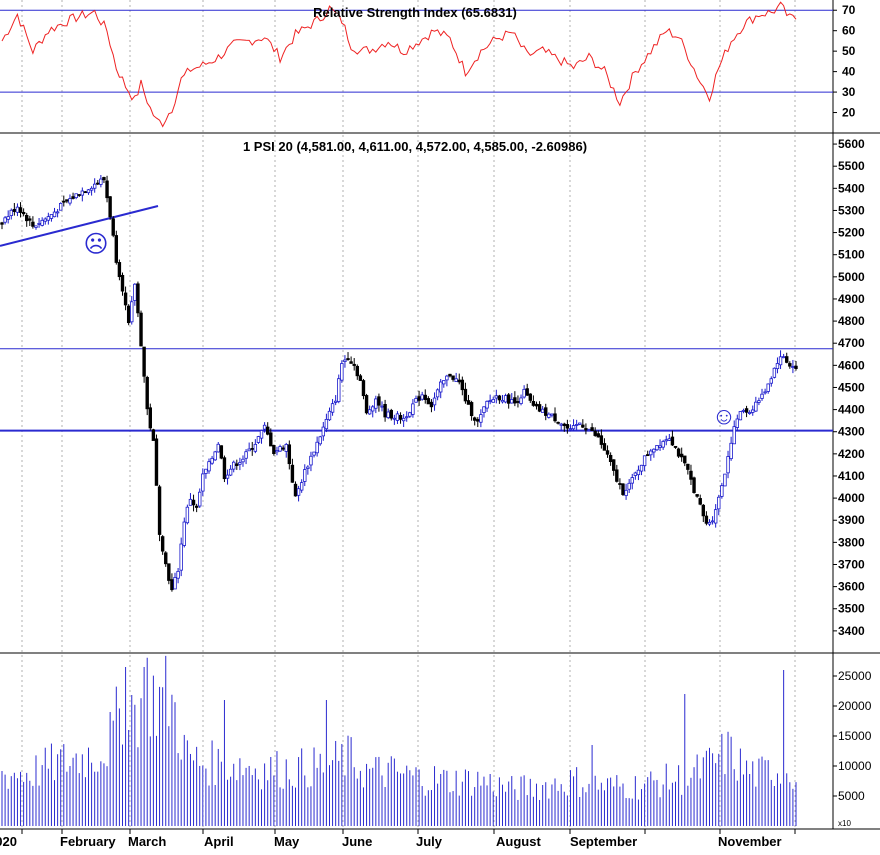 This screenshot has width=880, height=855. Describe the element at coordinates (849, 72) in the screenshot. I see `rsi-tick-label: 40` at that location.